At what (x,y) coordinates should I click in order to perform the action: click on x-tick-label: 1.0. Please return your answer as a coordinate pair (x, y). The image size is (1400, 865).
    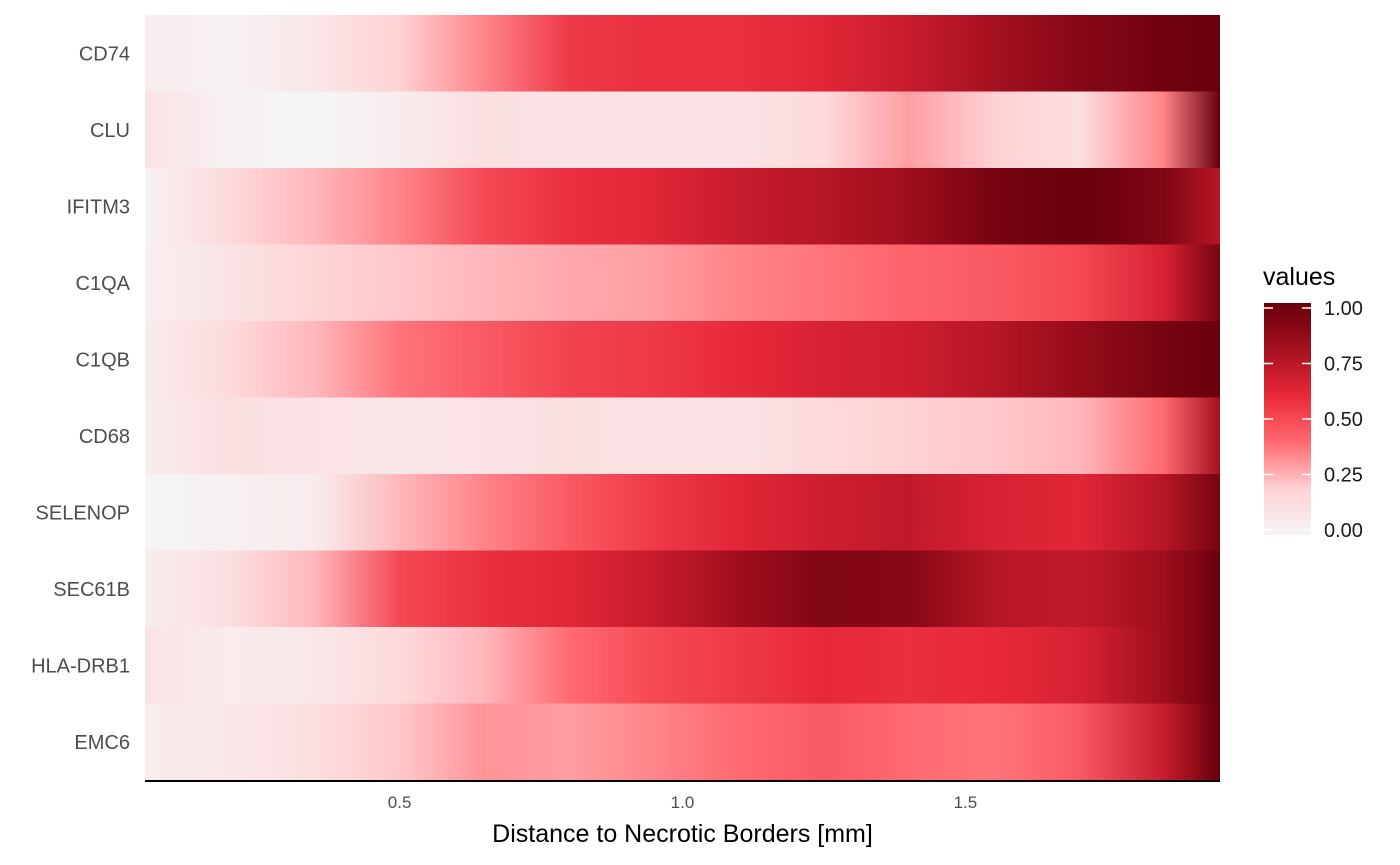
    Looking at the image, I should click on (683, 802).